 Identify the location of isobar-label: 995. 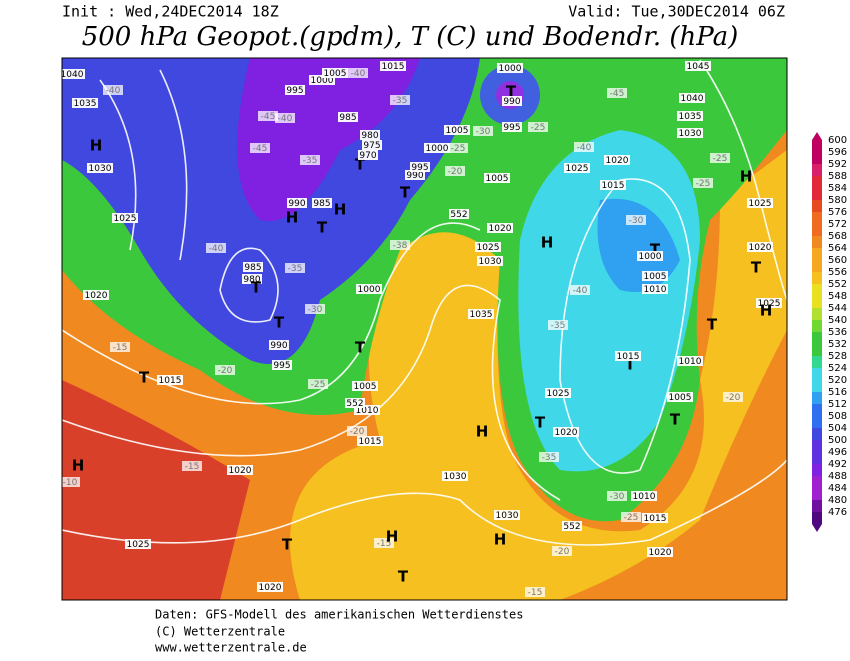
(419, 168).